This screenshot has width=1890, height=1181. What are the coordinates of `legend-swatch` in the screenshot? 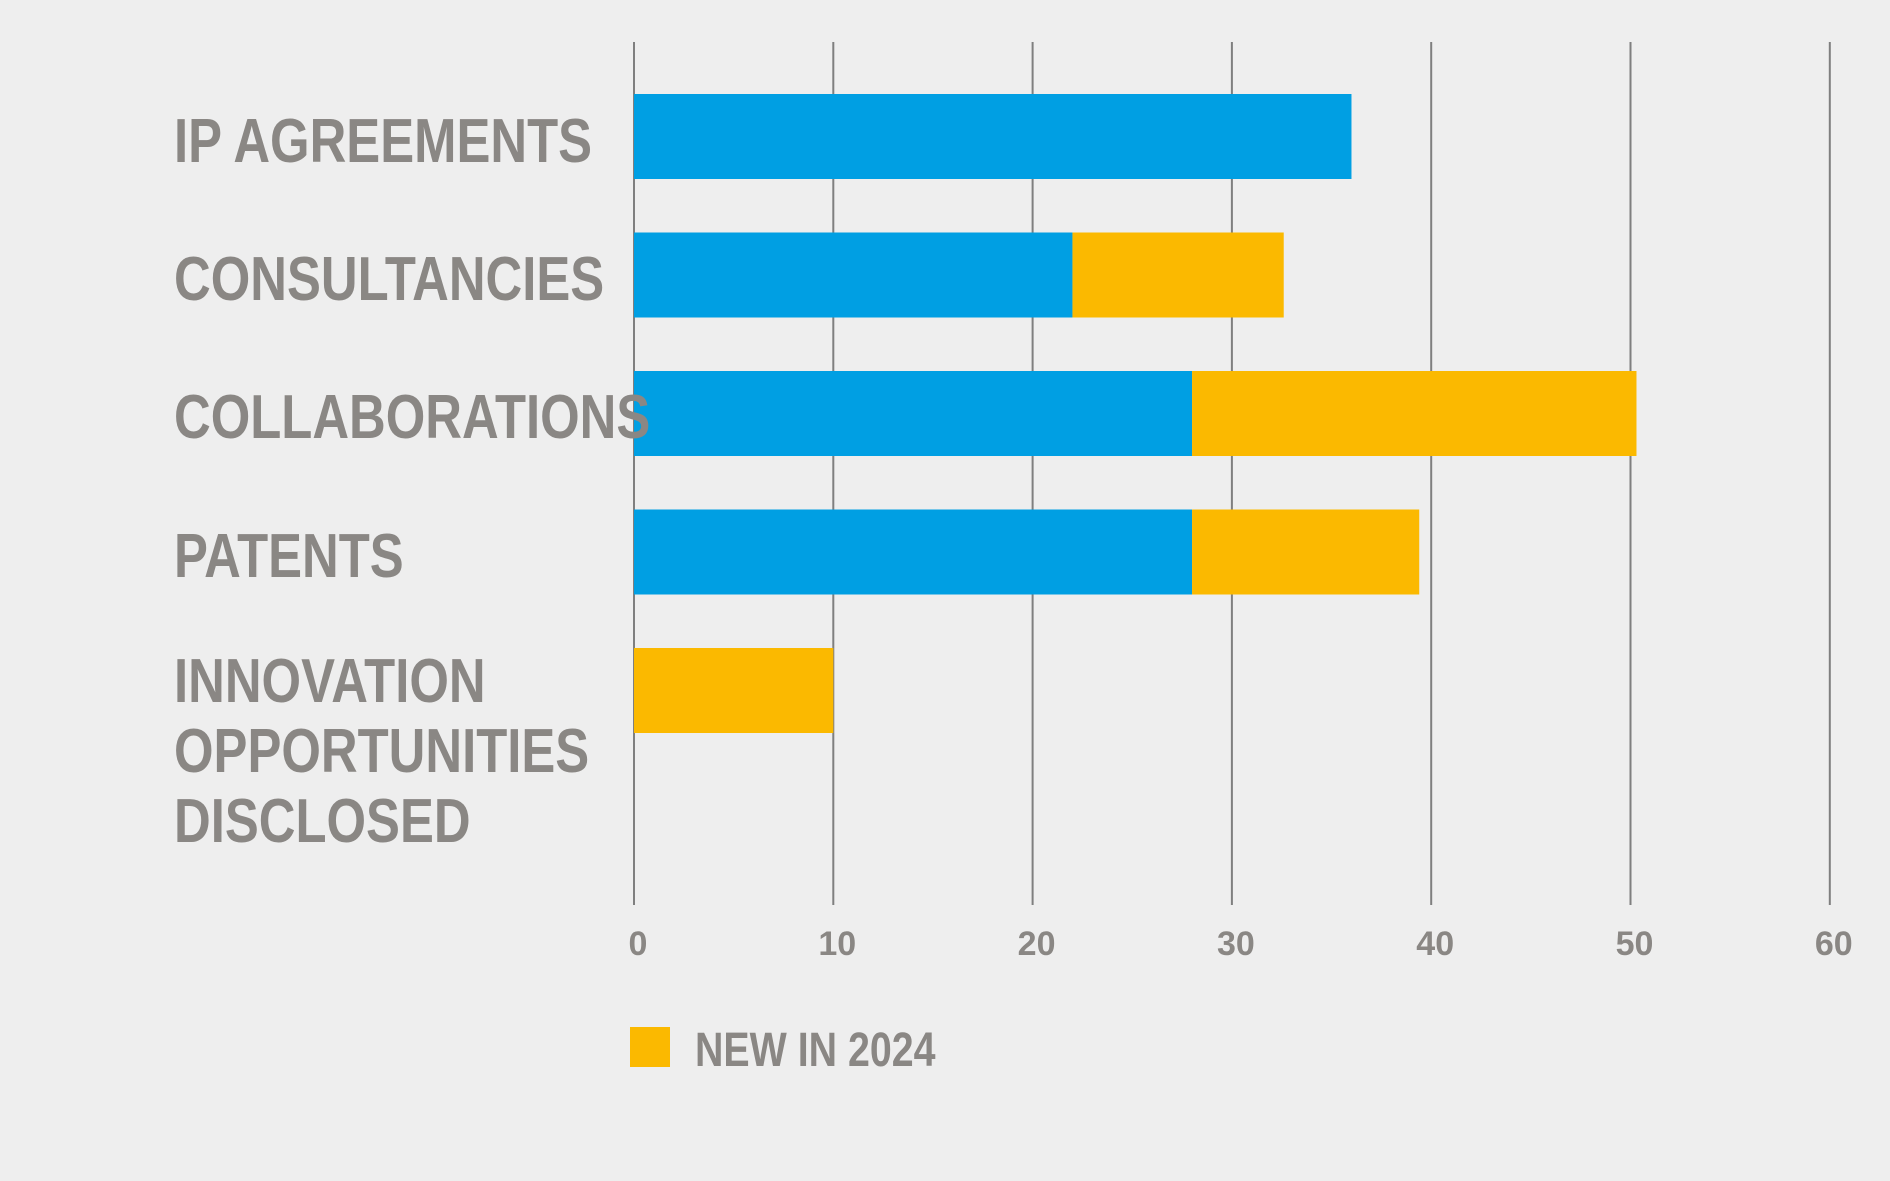 It's located at (650, 1047).